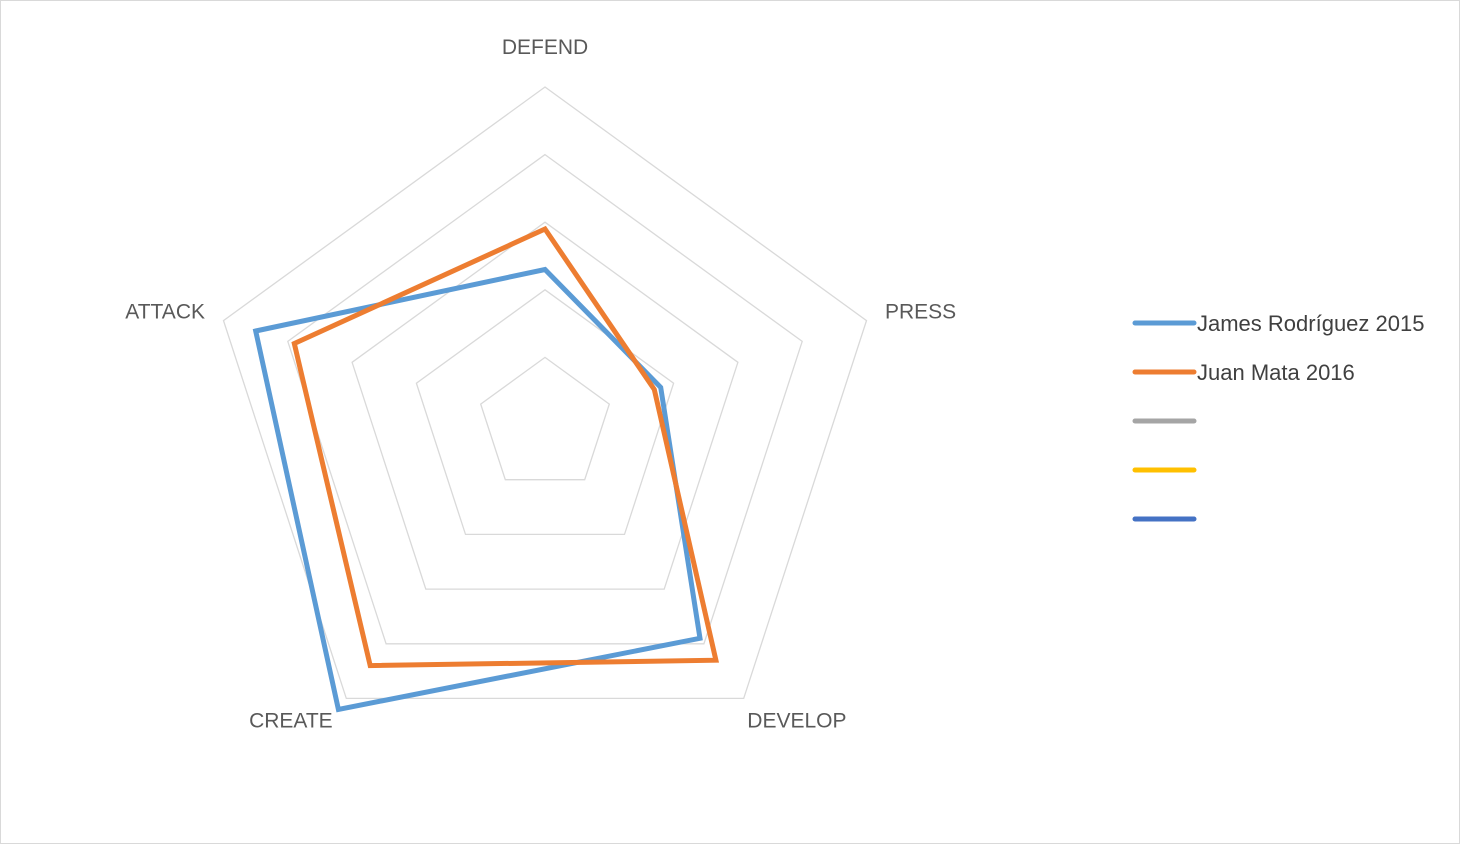 This screenshot has width=1460, height=844. What do you see at coordinates (1276, 372) in the screenshot?
I see `legend-label-1: Juan Mata 2016` at bounding box center [1276, 372].